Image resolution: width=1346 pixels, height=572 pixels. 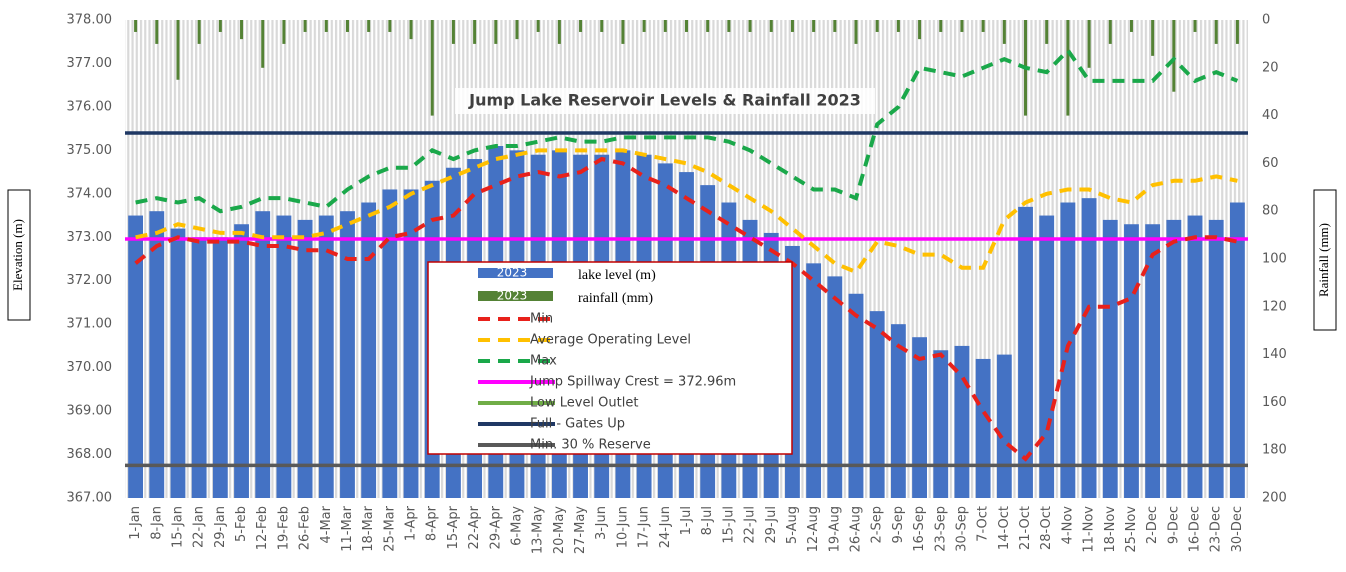 I want to click on x-tick-label: 11-Nov, so click(x=1089, y=529).